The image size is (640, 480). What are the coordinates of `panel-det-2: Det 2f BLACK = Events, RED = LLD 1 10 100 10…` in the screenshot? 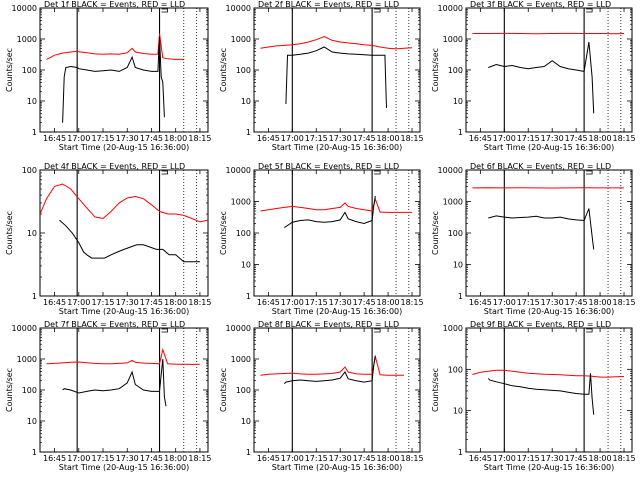 It's located at (321, 76).